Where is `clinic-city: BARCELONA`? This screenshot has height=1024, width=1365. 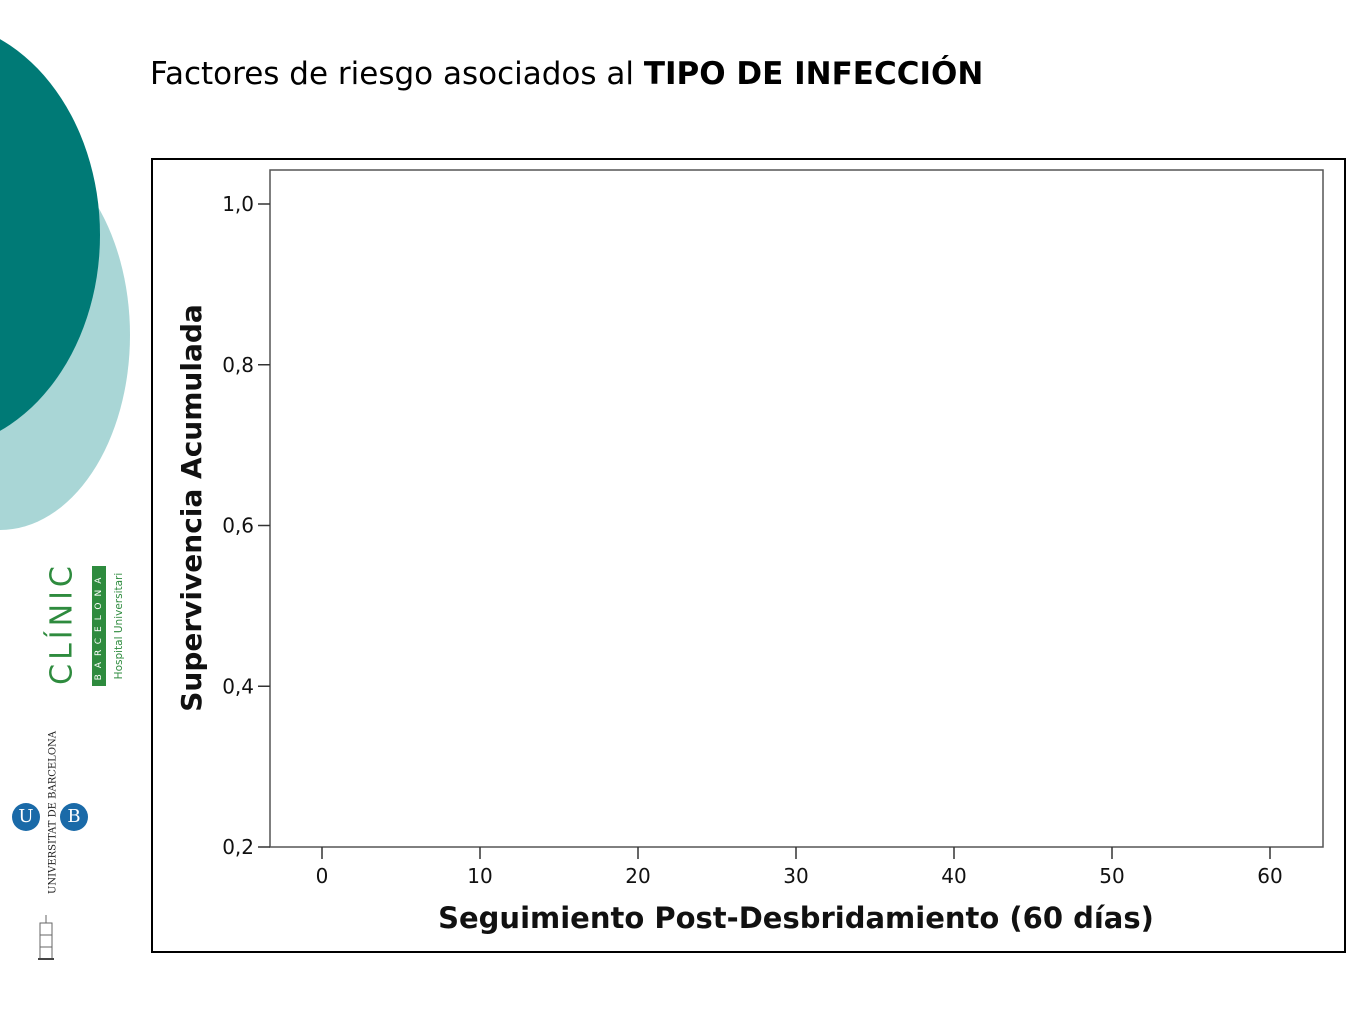
clinic-city: BARCELONA is located at coordinates (99, 626).